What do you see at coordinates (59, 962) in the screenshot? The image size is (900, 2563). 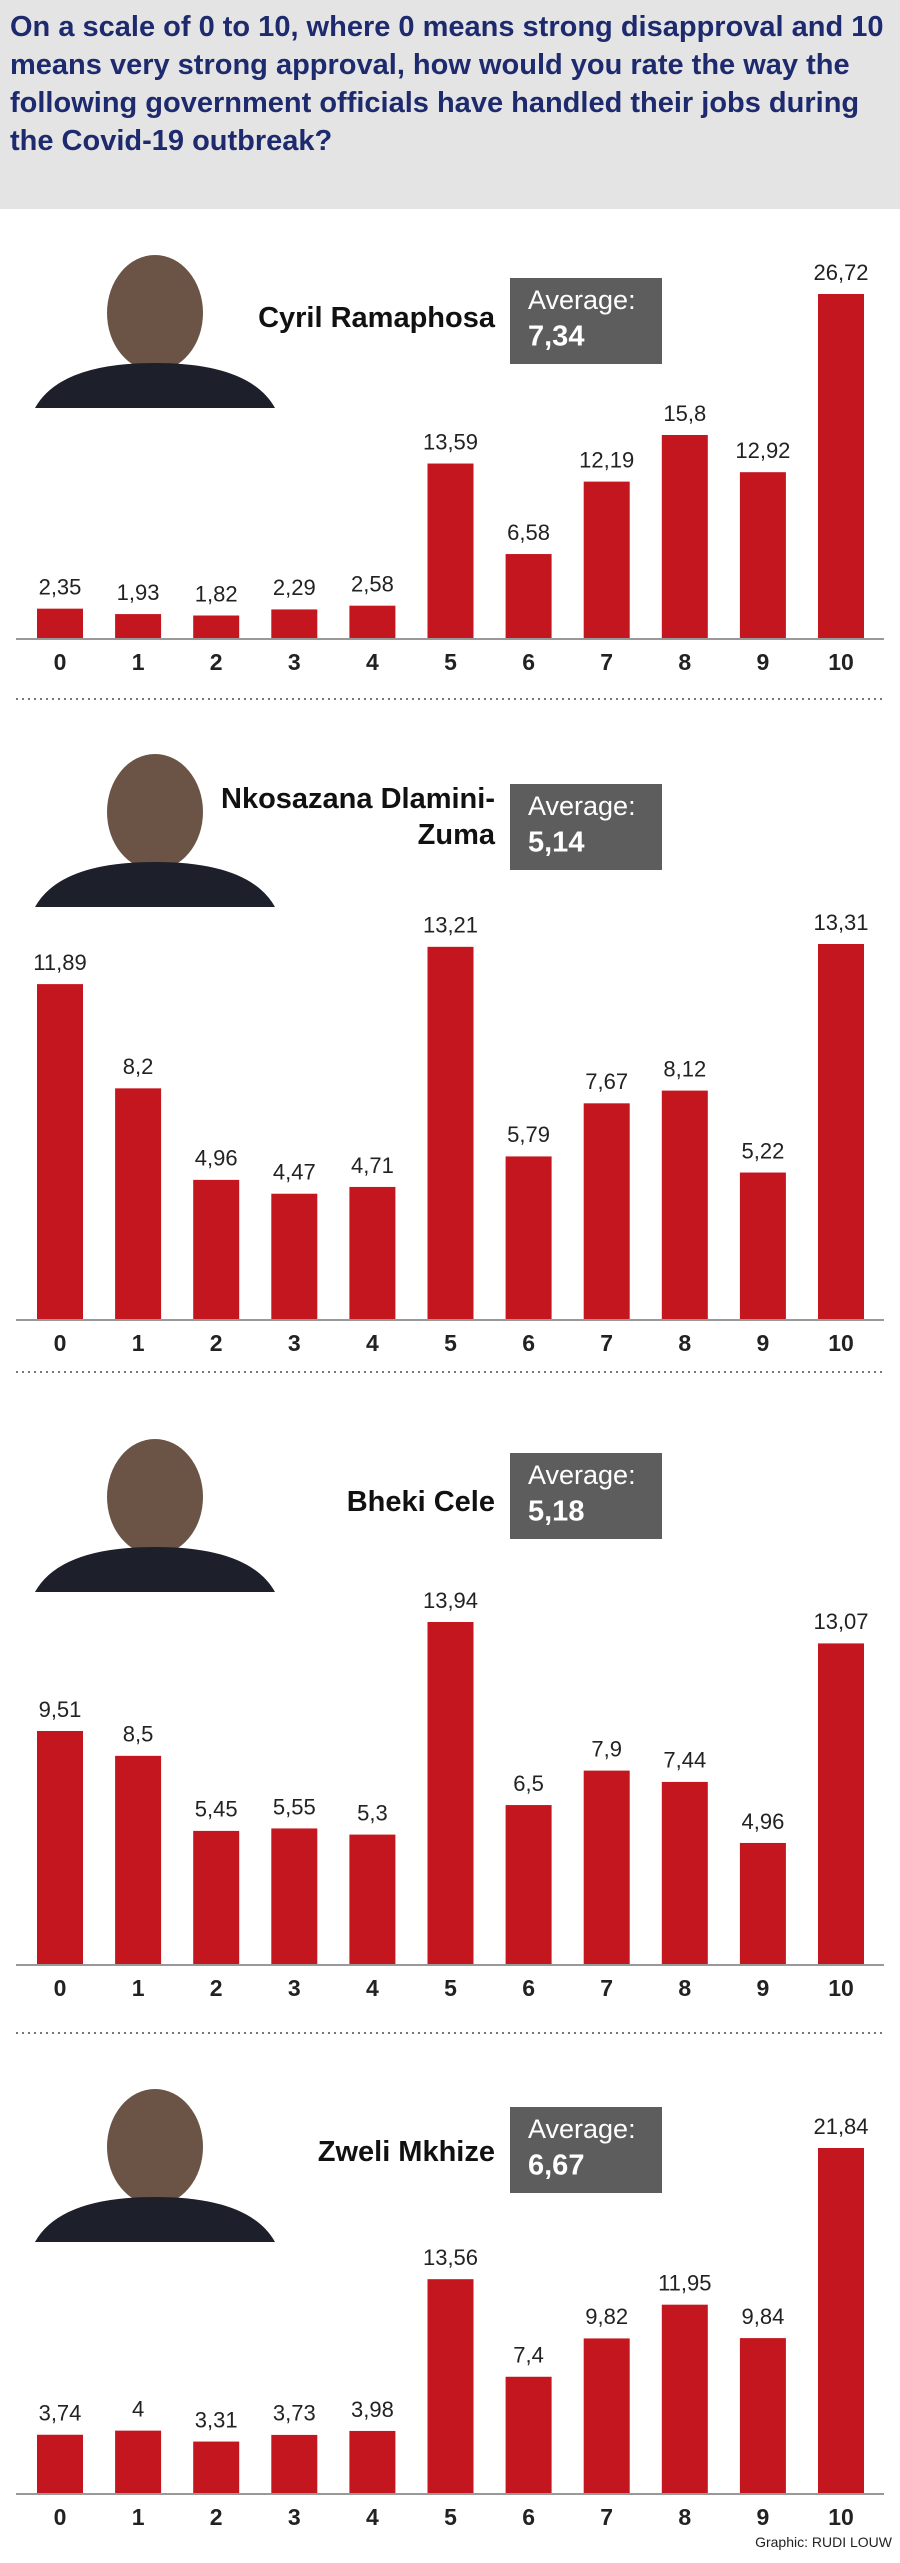 I see `value-label: 11,89` at bounding box center [59, 962].